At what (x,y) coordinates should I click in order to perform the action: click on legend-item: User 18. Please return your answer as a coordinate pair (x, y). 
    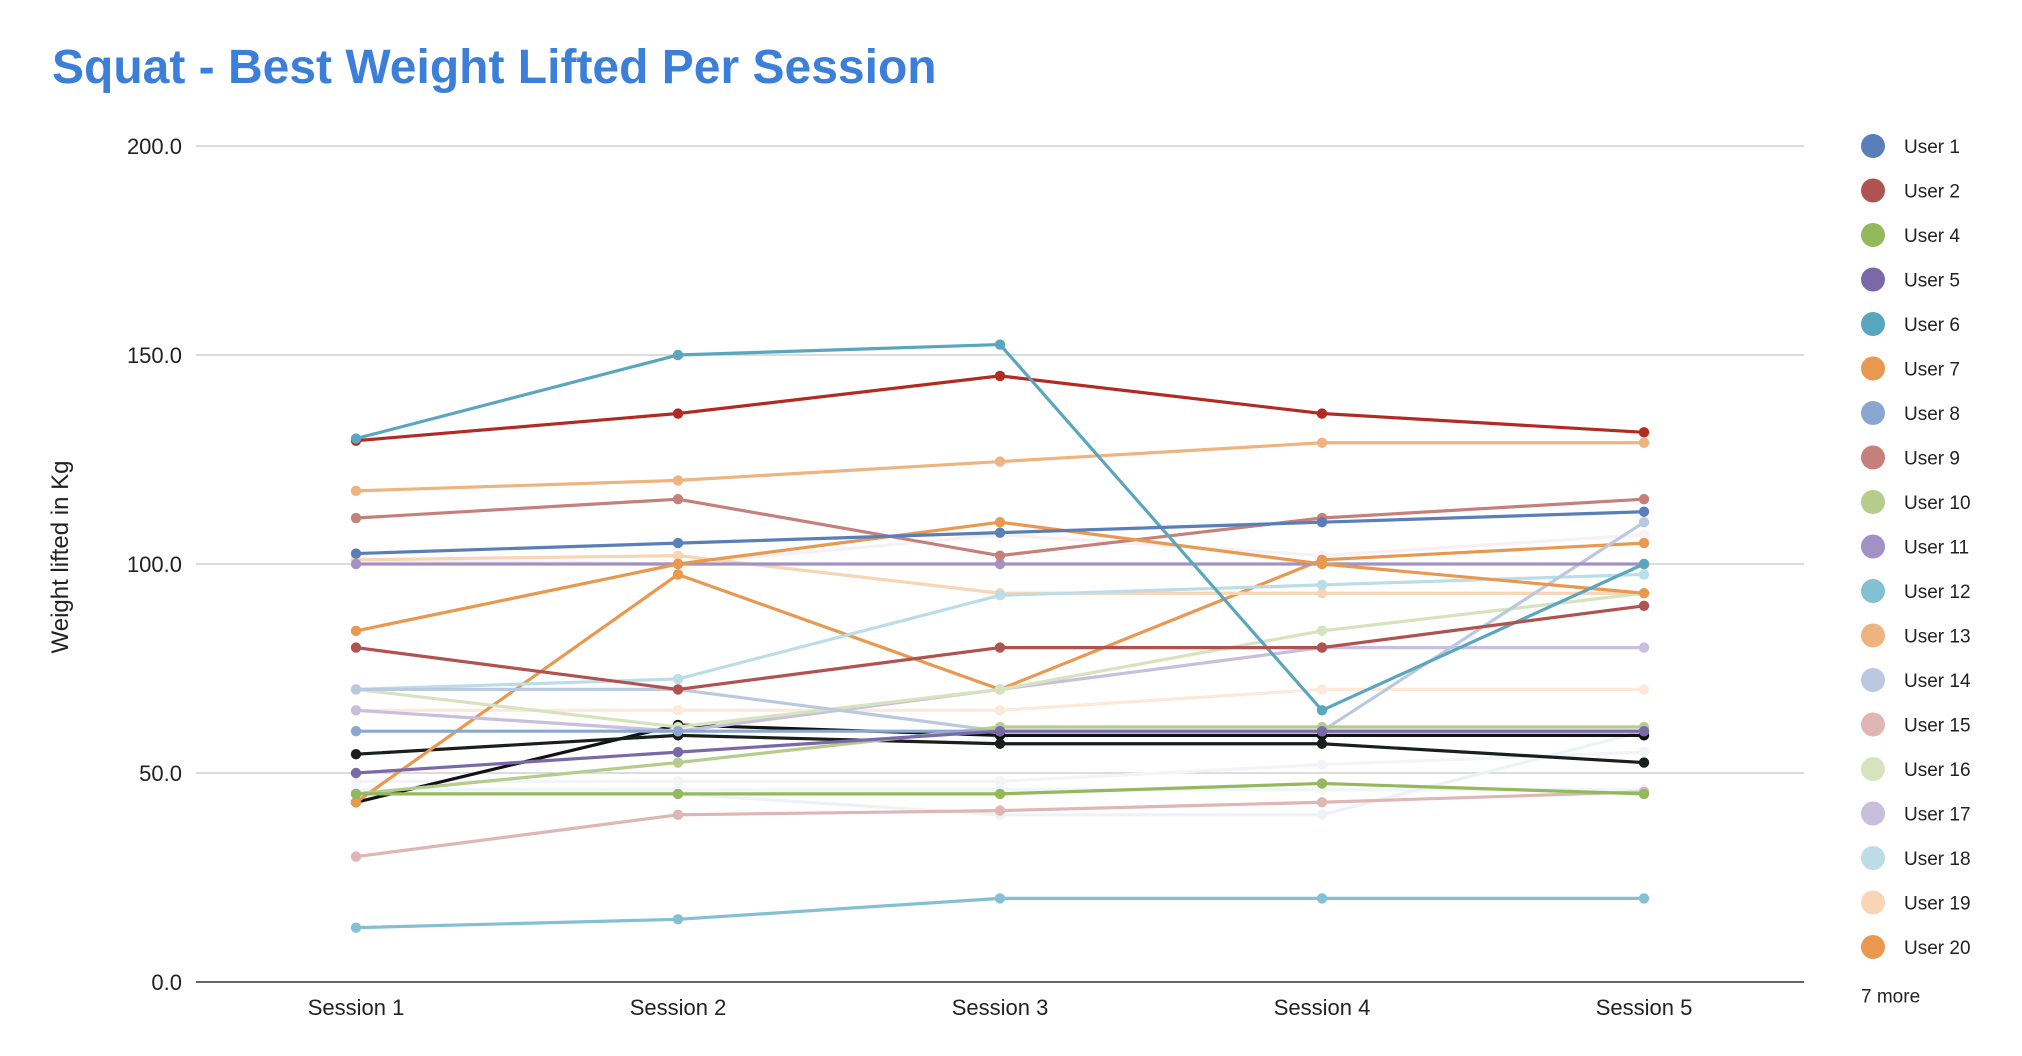
    Looking at the image, I should click on (1916, 858).